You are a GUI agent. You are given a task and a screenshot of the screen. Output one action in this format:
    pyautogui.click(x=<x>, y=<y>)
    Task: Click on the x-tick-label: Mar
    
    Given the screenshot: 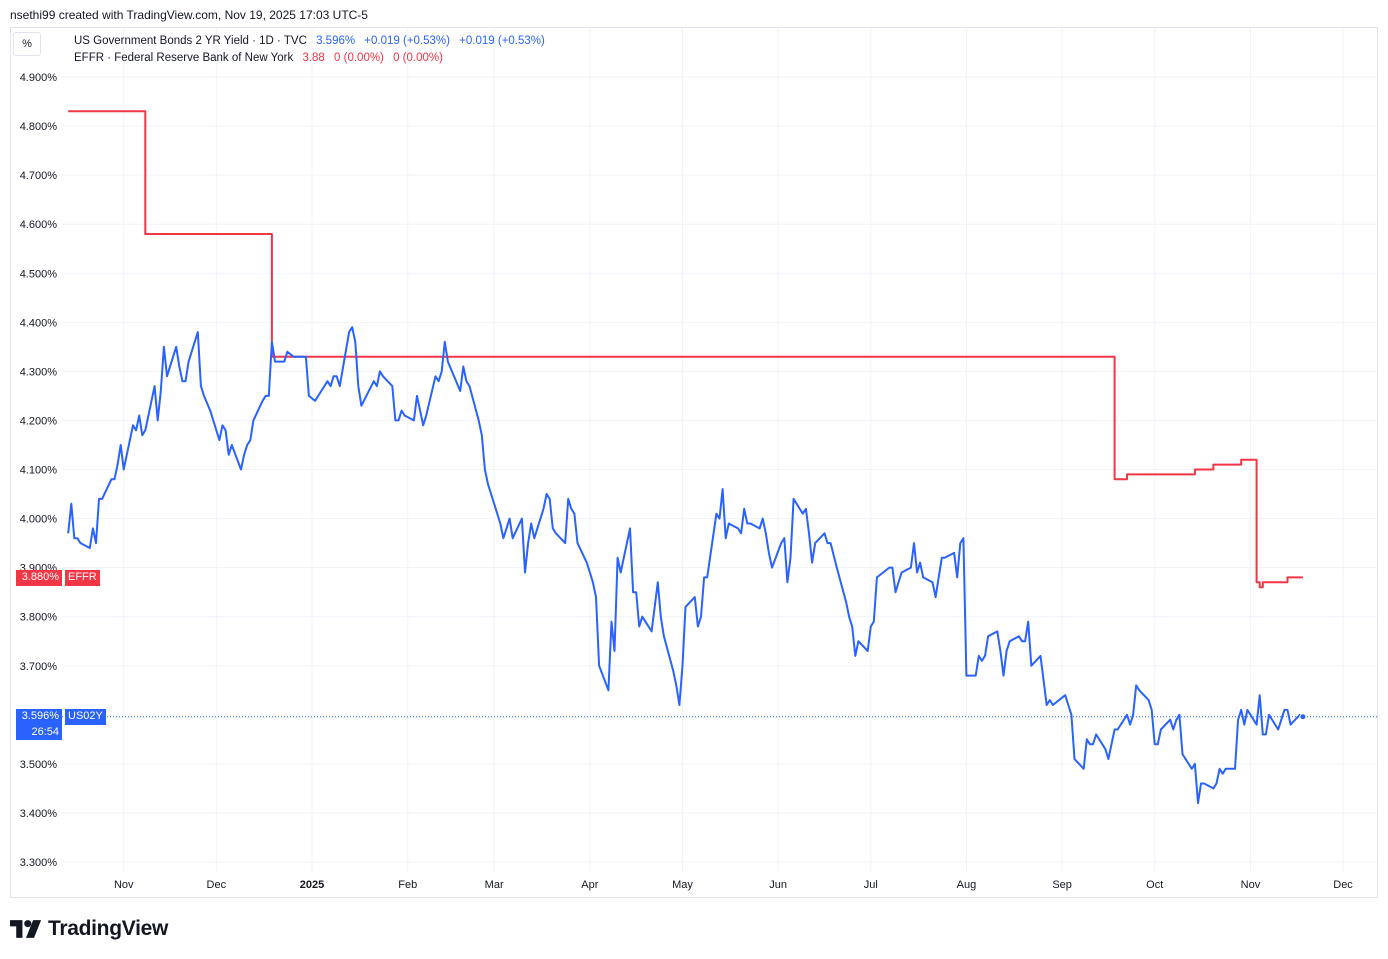 What is the action you would take?
    pyautogui.click(x=494, y=885)
    